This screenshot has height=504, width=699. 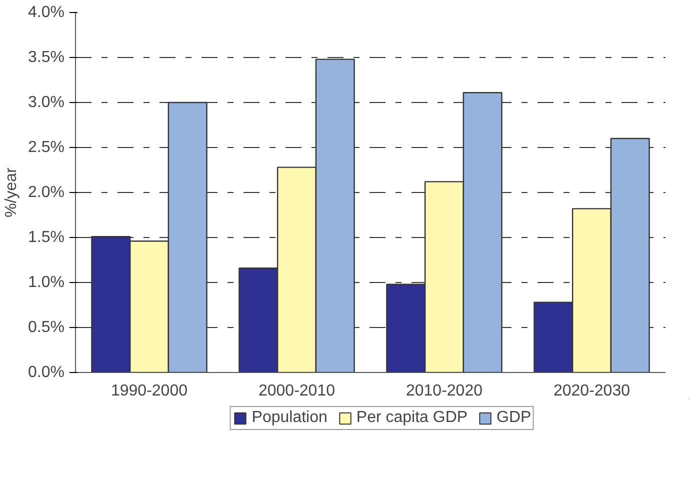 I want to click on y-tick-label: 2.0%, so click(x=46, y=192).